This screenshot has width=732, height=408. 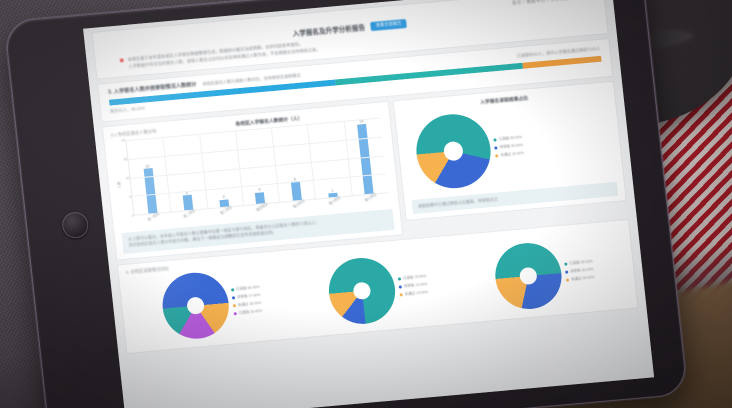 What do you see at coordinates (332, 190) in the screenshot?
I see `bar-value-label: 1` at bounding box center [332, 190].